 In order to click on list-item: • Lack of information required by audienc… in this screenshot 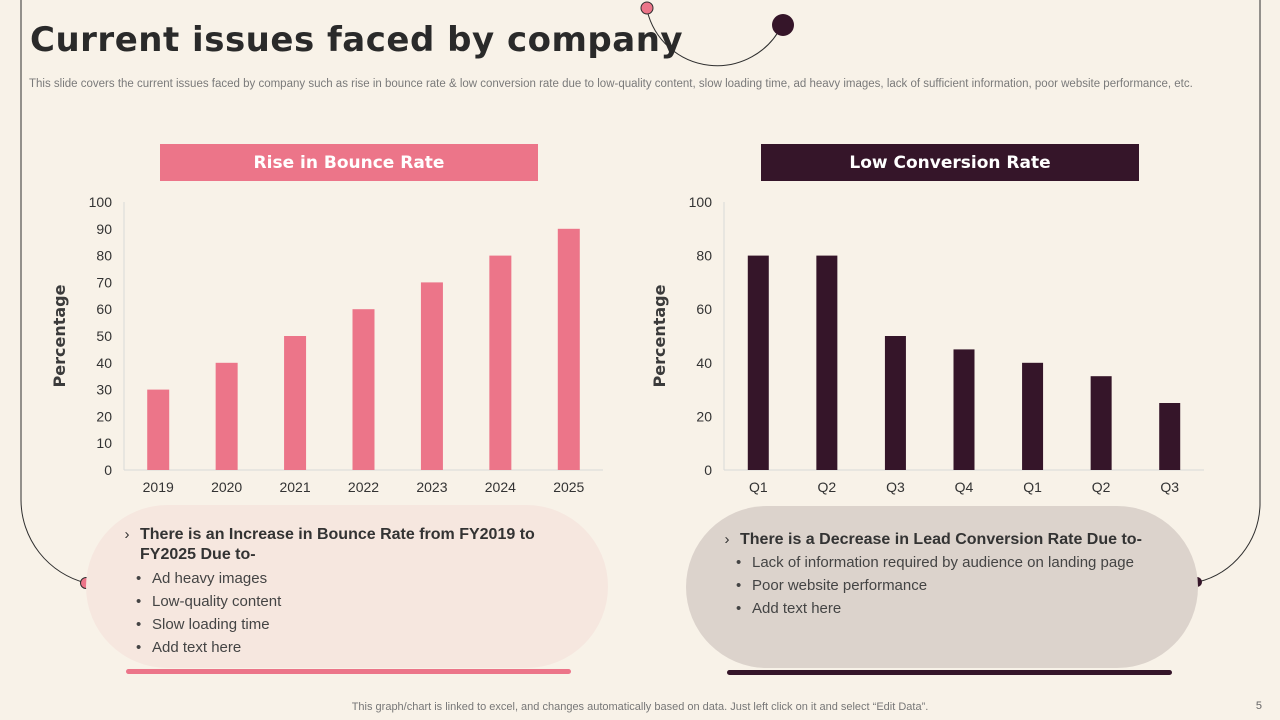, I will do `click(943, 562)`.